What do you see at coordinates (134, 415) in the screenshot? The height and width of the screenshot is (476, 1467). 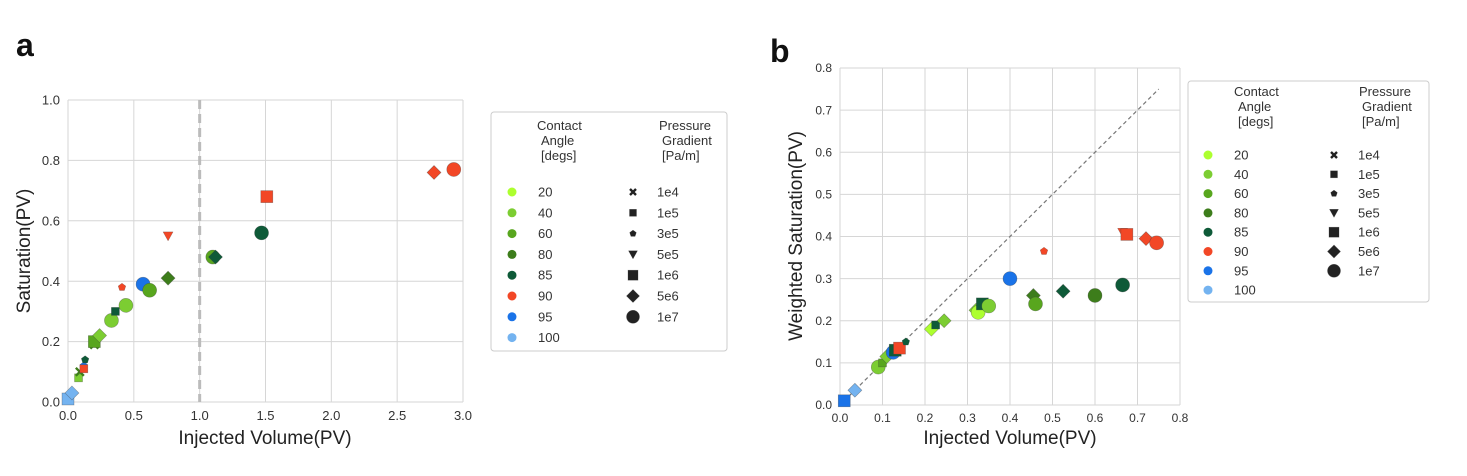 I see `a-x-tick-label: 0.5` at bounding box center [134, 415].